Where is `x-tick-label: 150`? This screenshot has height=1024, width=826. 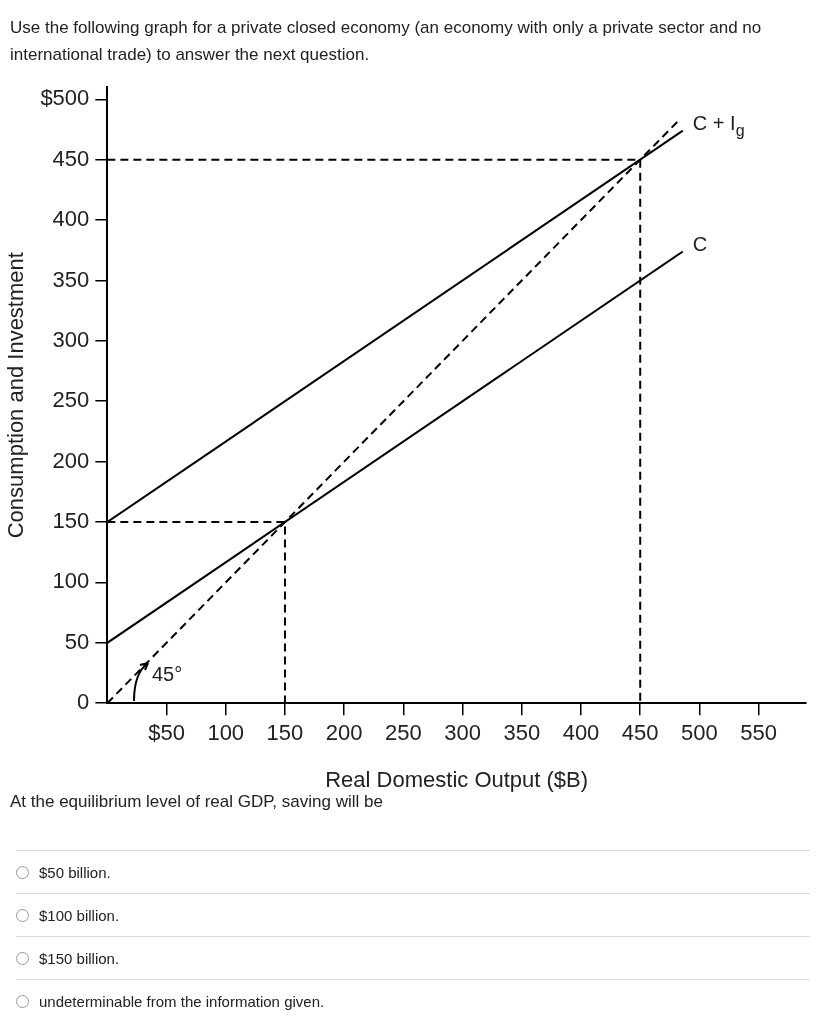
x-tick-label: 150 is located at coordinates (285, 733).